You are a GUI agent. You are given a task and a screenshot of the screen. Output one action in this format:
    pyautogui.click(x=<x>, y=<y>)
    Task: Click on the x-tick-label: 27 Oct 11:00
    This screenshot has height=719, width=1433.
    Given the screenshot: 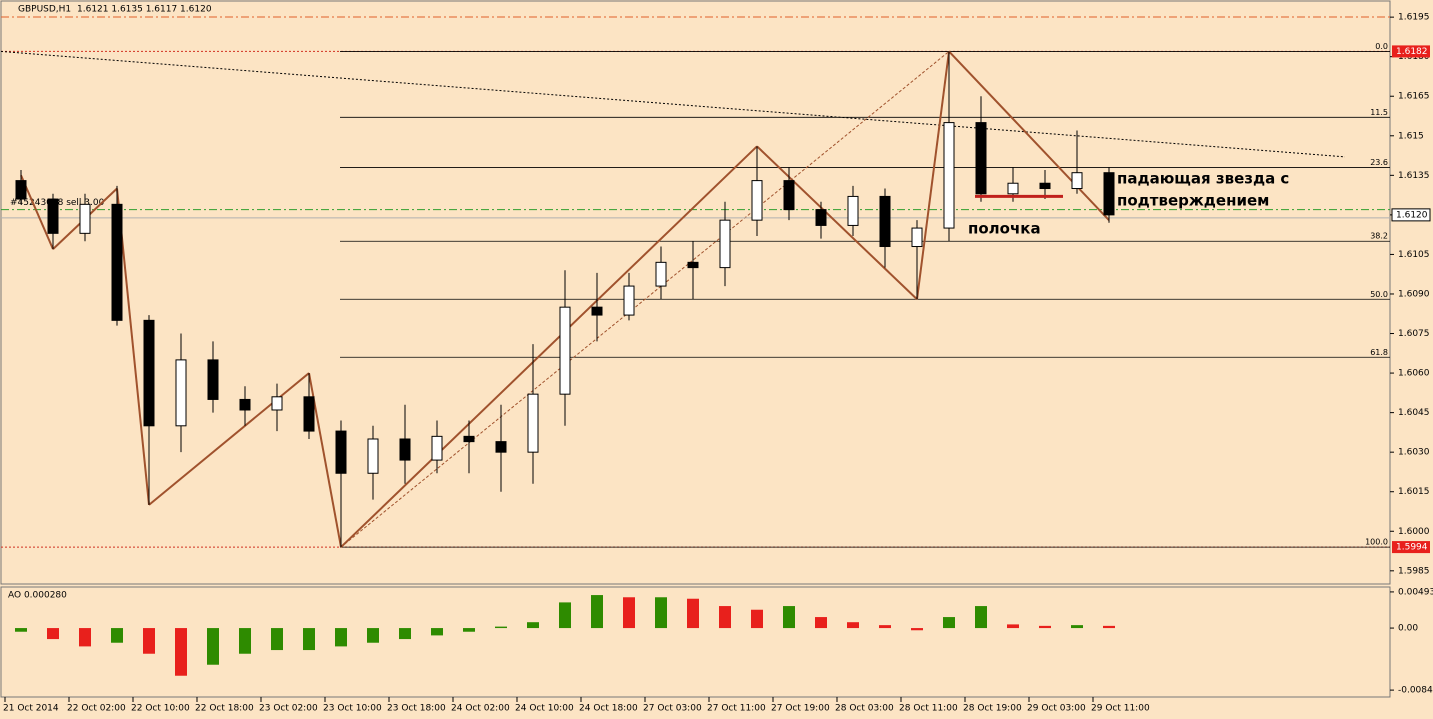 What is the action you would take?
    pyautogui.click(x=736, y=709)
    